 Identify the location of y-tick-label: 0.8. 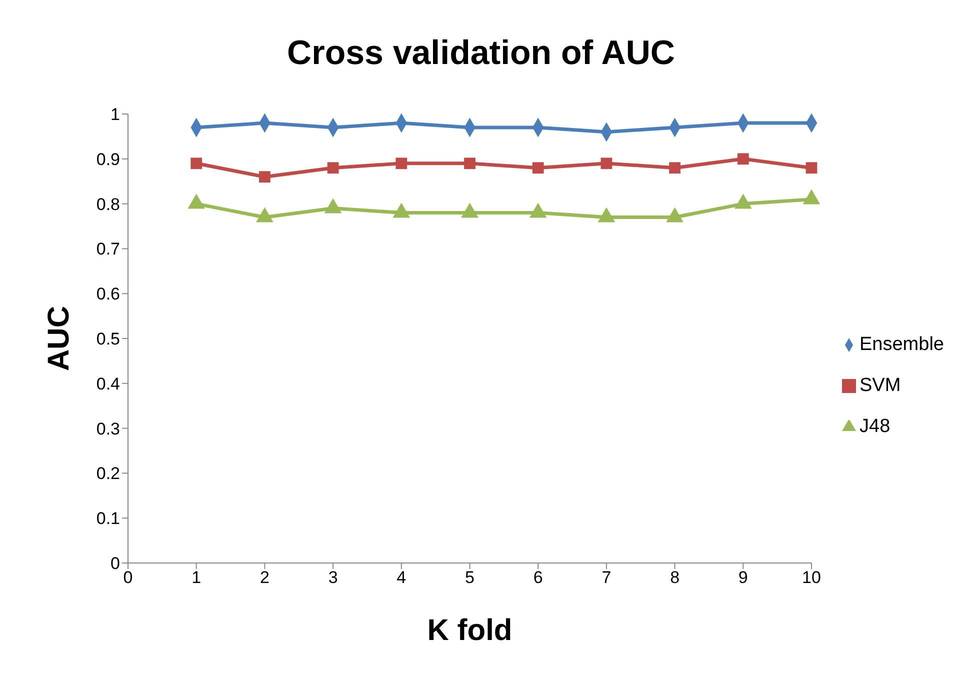
(108, 204).